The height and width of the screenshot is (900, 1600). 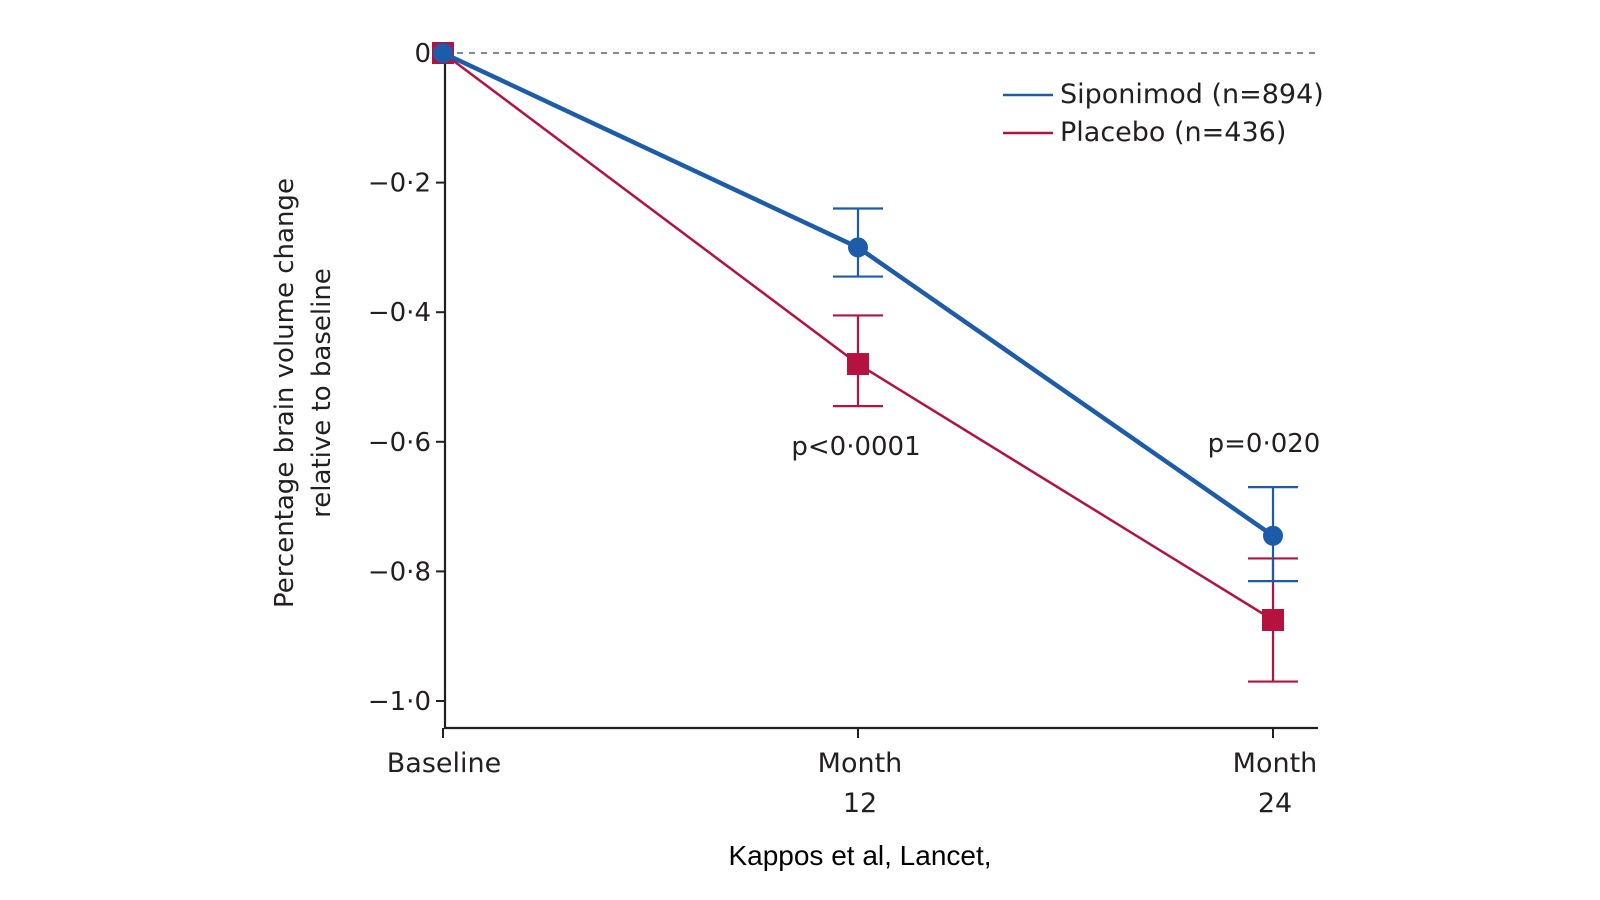 What do you see at coordinates (422, 54) in the screenshot?
I see `y-tick-label: 0` at bounding box center [422, 54].